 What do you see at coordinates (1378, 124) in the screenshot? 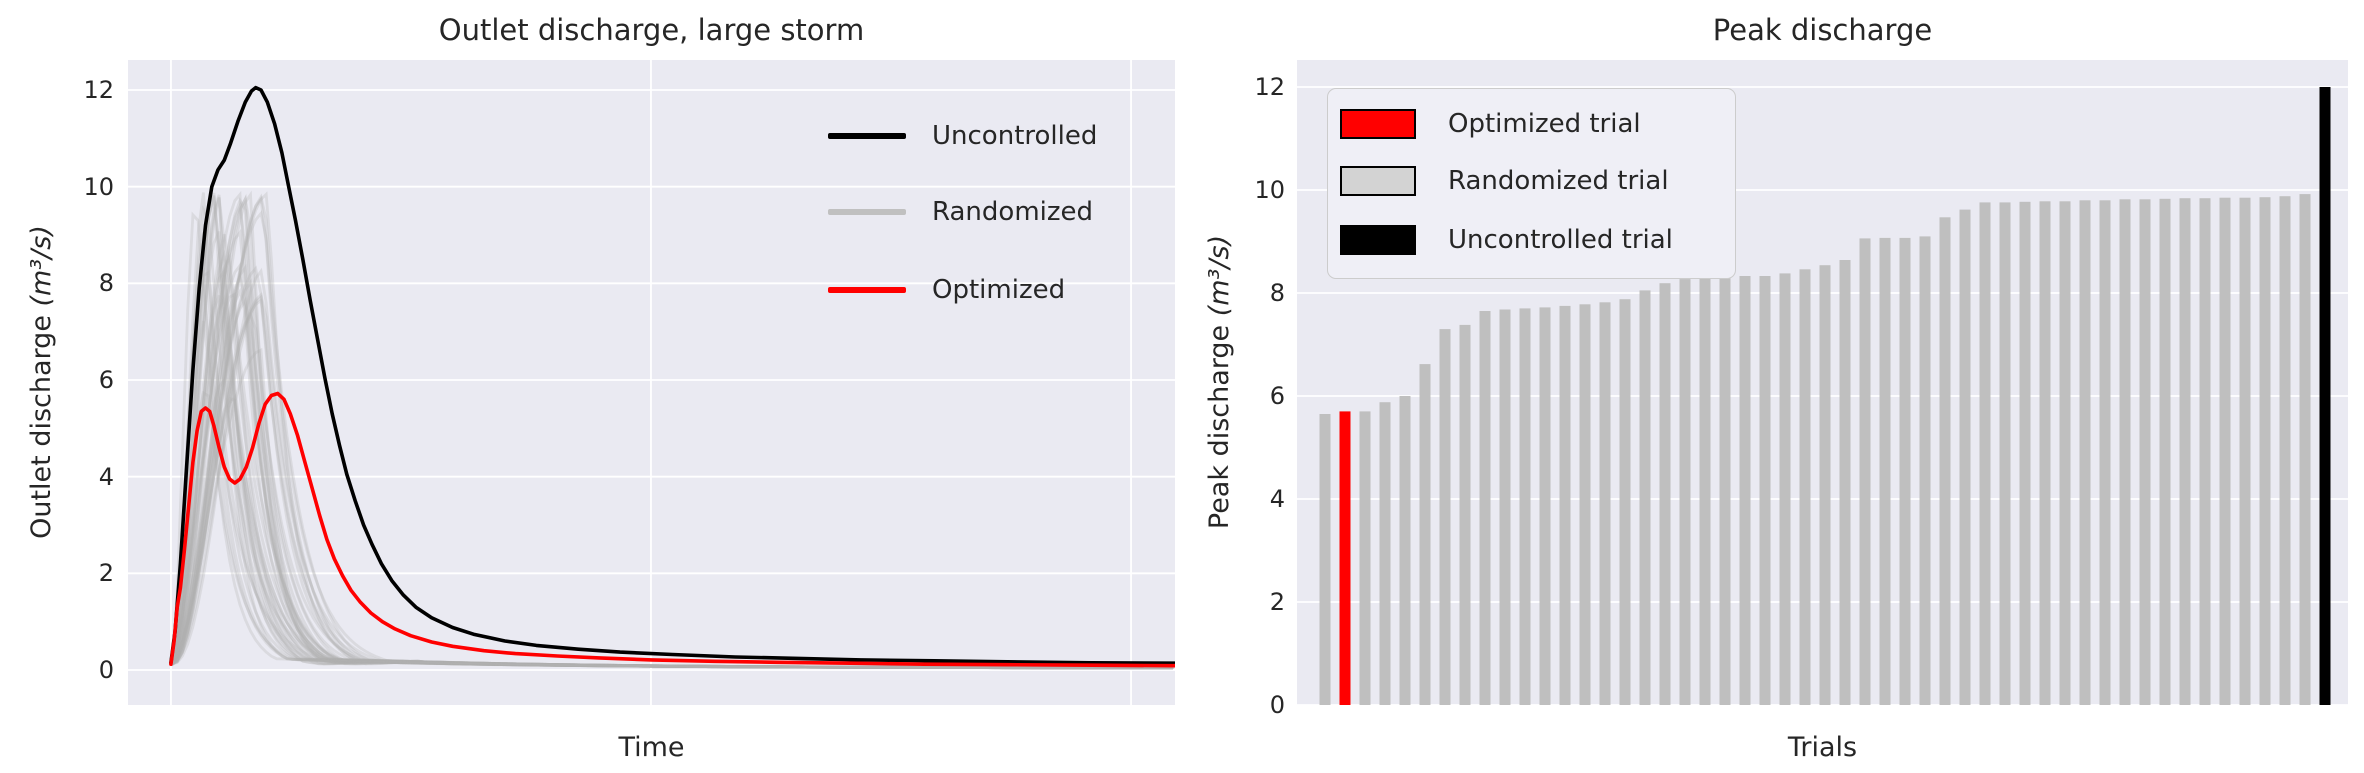
I see `legend-patch-swatch-optimized-trial` at bounding box center [1378, 124].